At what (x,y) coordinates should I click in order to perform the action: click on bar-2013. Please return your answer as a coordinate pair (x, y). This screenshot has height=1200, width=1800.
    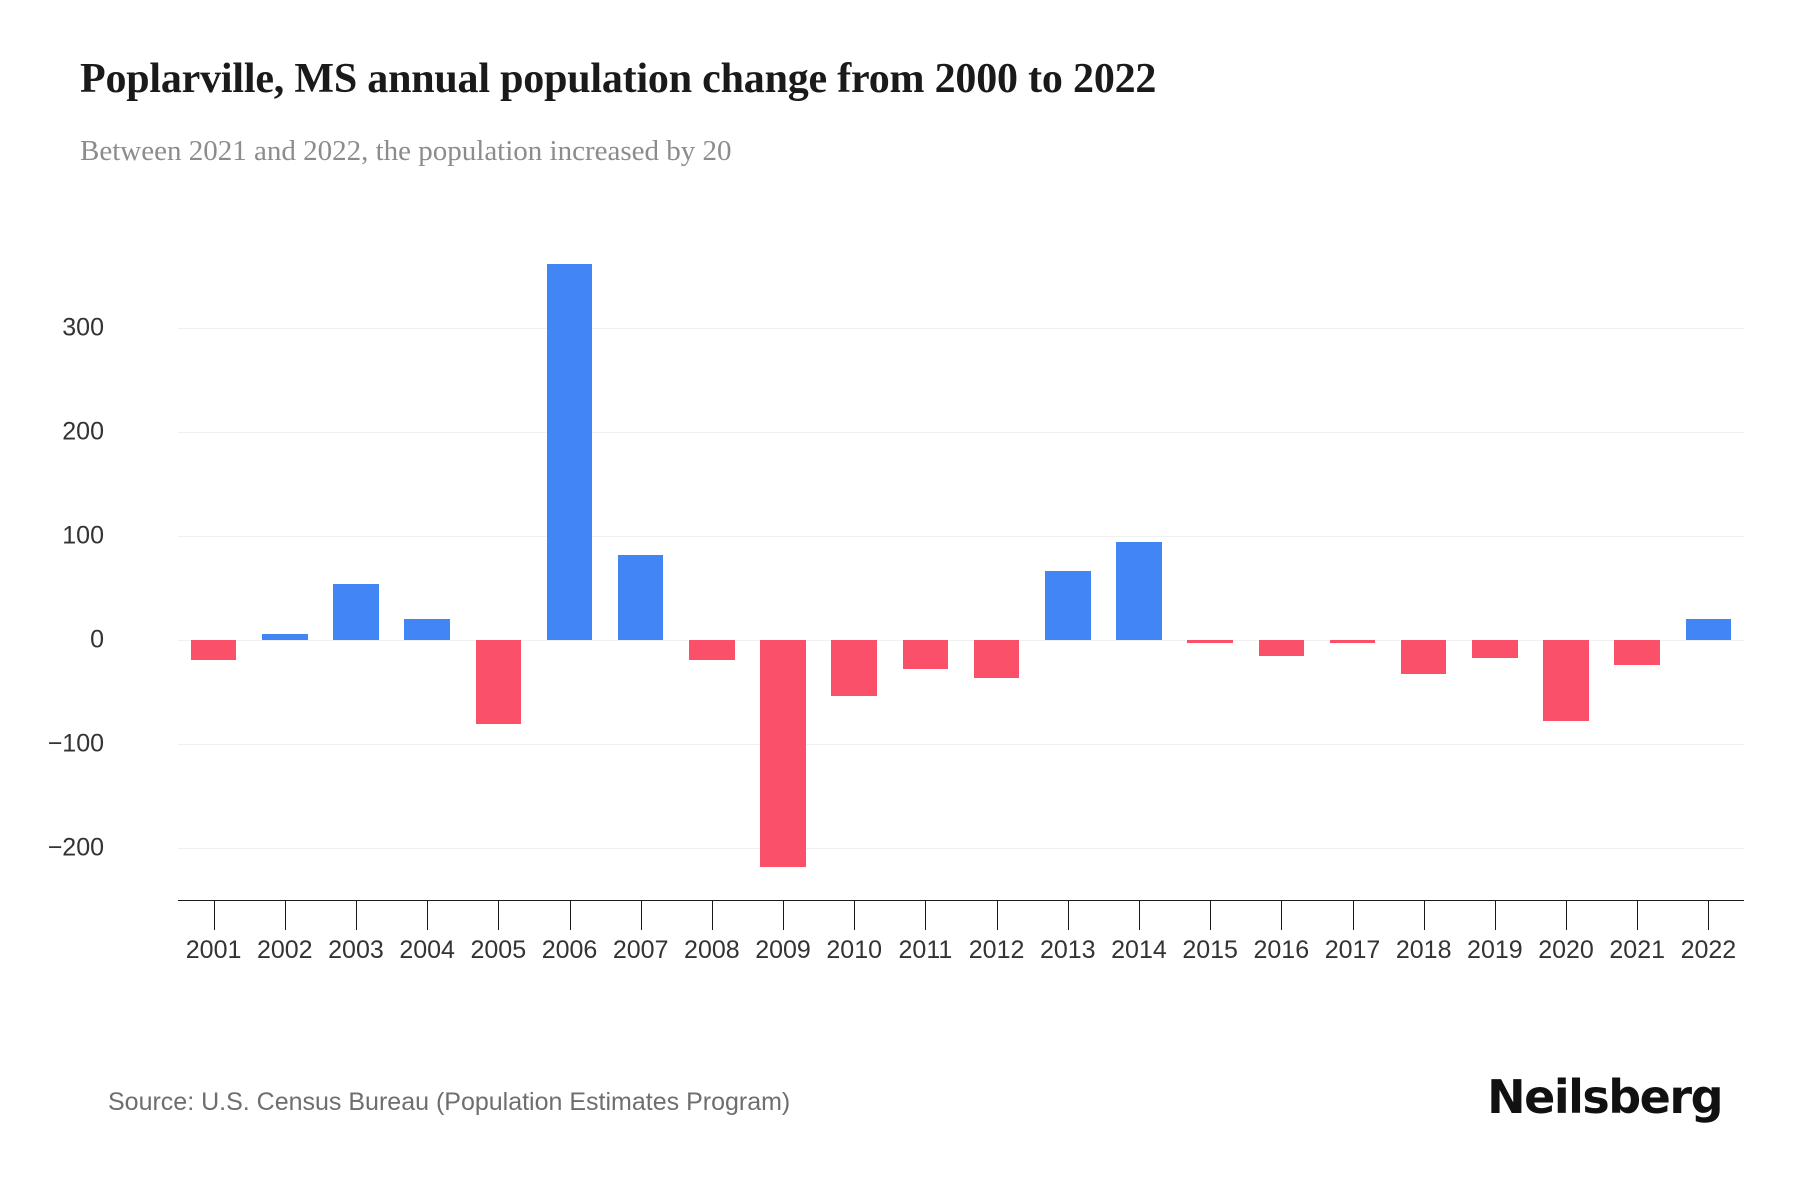
    Looking at the image, I should click on (1067, 606).